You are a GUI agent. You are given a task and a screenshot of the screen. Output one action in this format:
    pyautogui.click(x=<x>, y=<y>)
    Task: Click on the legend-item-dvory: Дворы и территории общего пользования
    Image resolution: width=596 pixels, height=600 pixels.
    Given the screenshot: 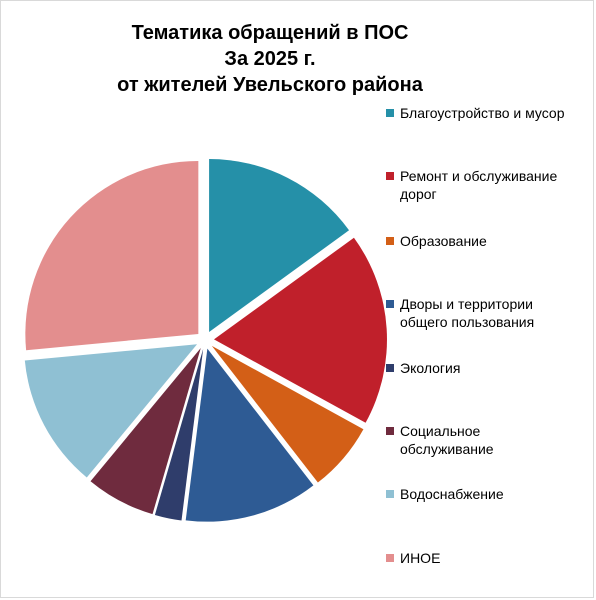 What is the action you would take?
    pyautogui.click(x=460, y=313)
    